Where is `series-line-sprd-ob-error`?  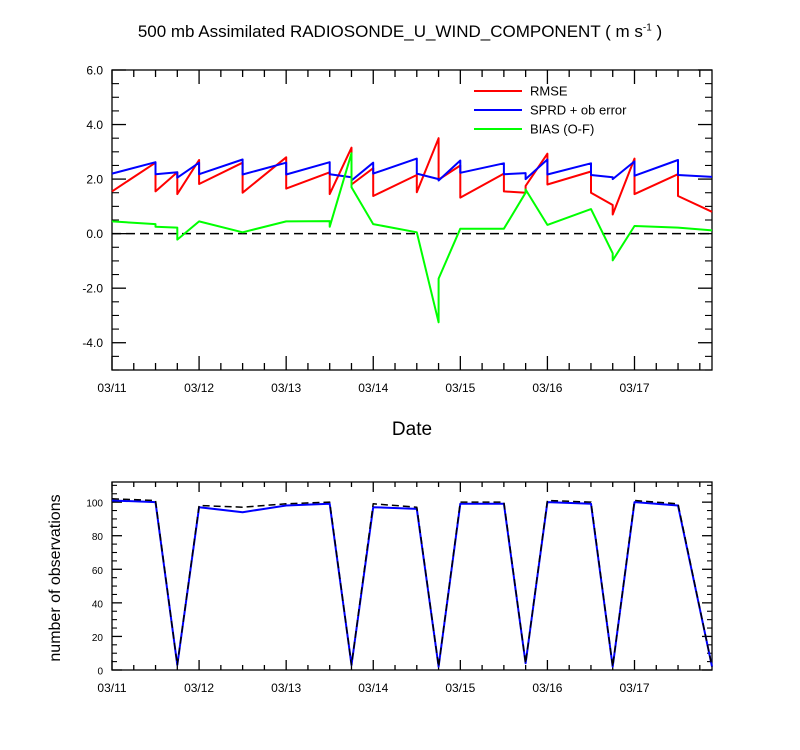
series-line-sprd-ob-error is located at coordinates (412, 169).